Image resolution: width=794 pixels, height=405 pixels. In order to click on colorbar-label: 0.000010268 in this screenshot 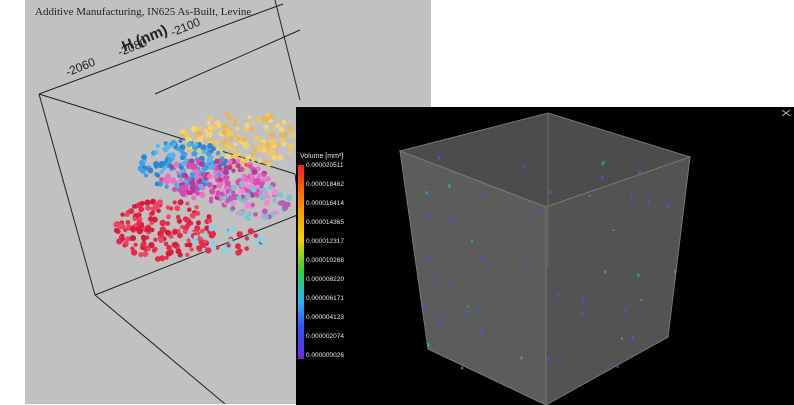, I will do `click(325, 260)`.